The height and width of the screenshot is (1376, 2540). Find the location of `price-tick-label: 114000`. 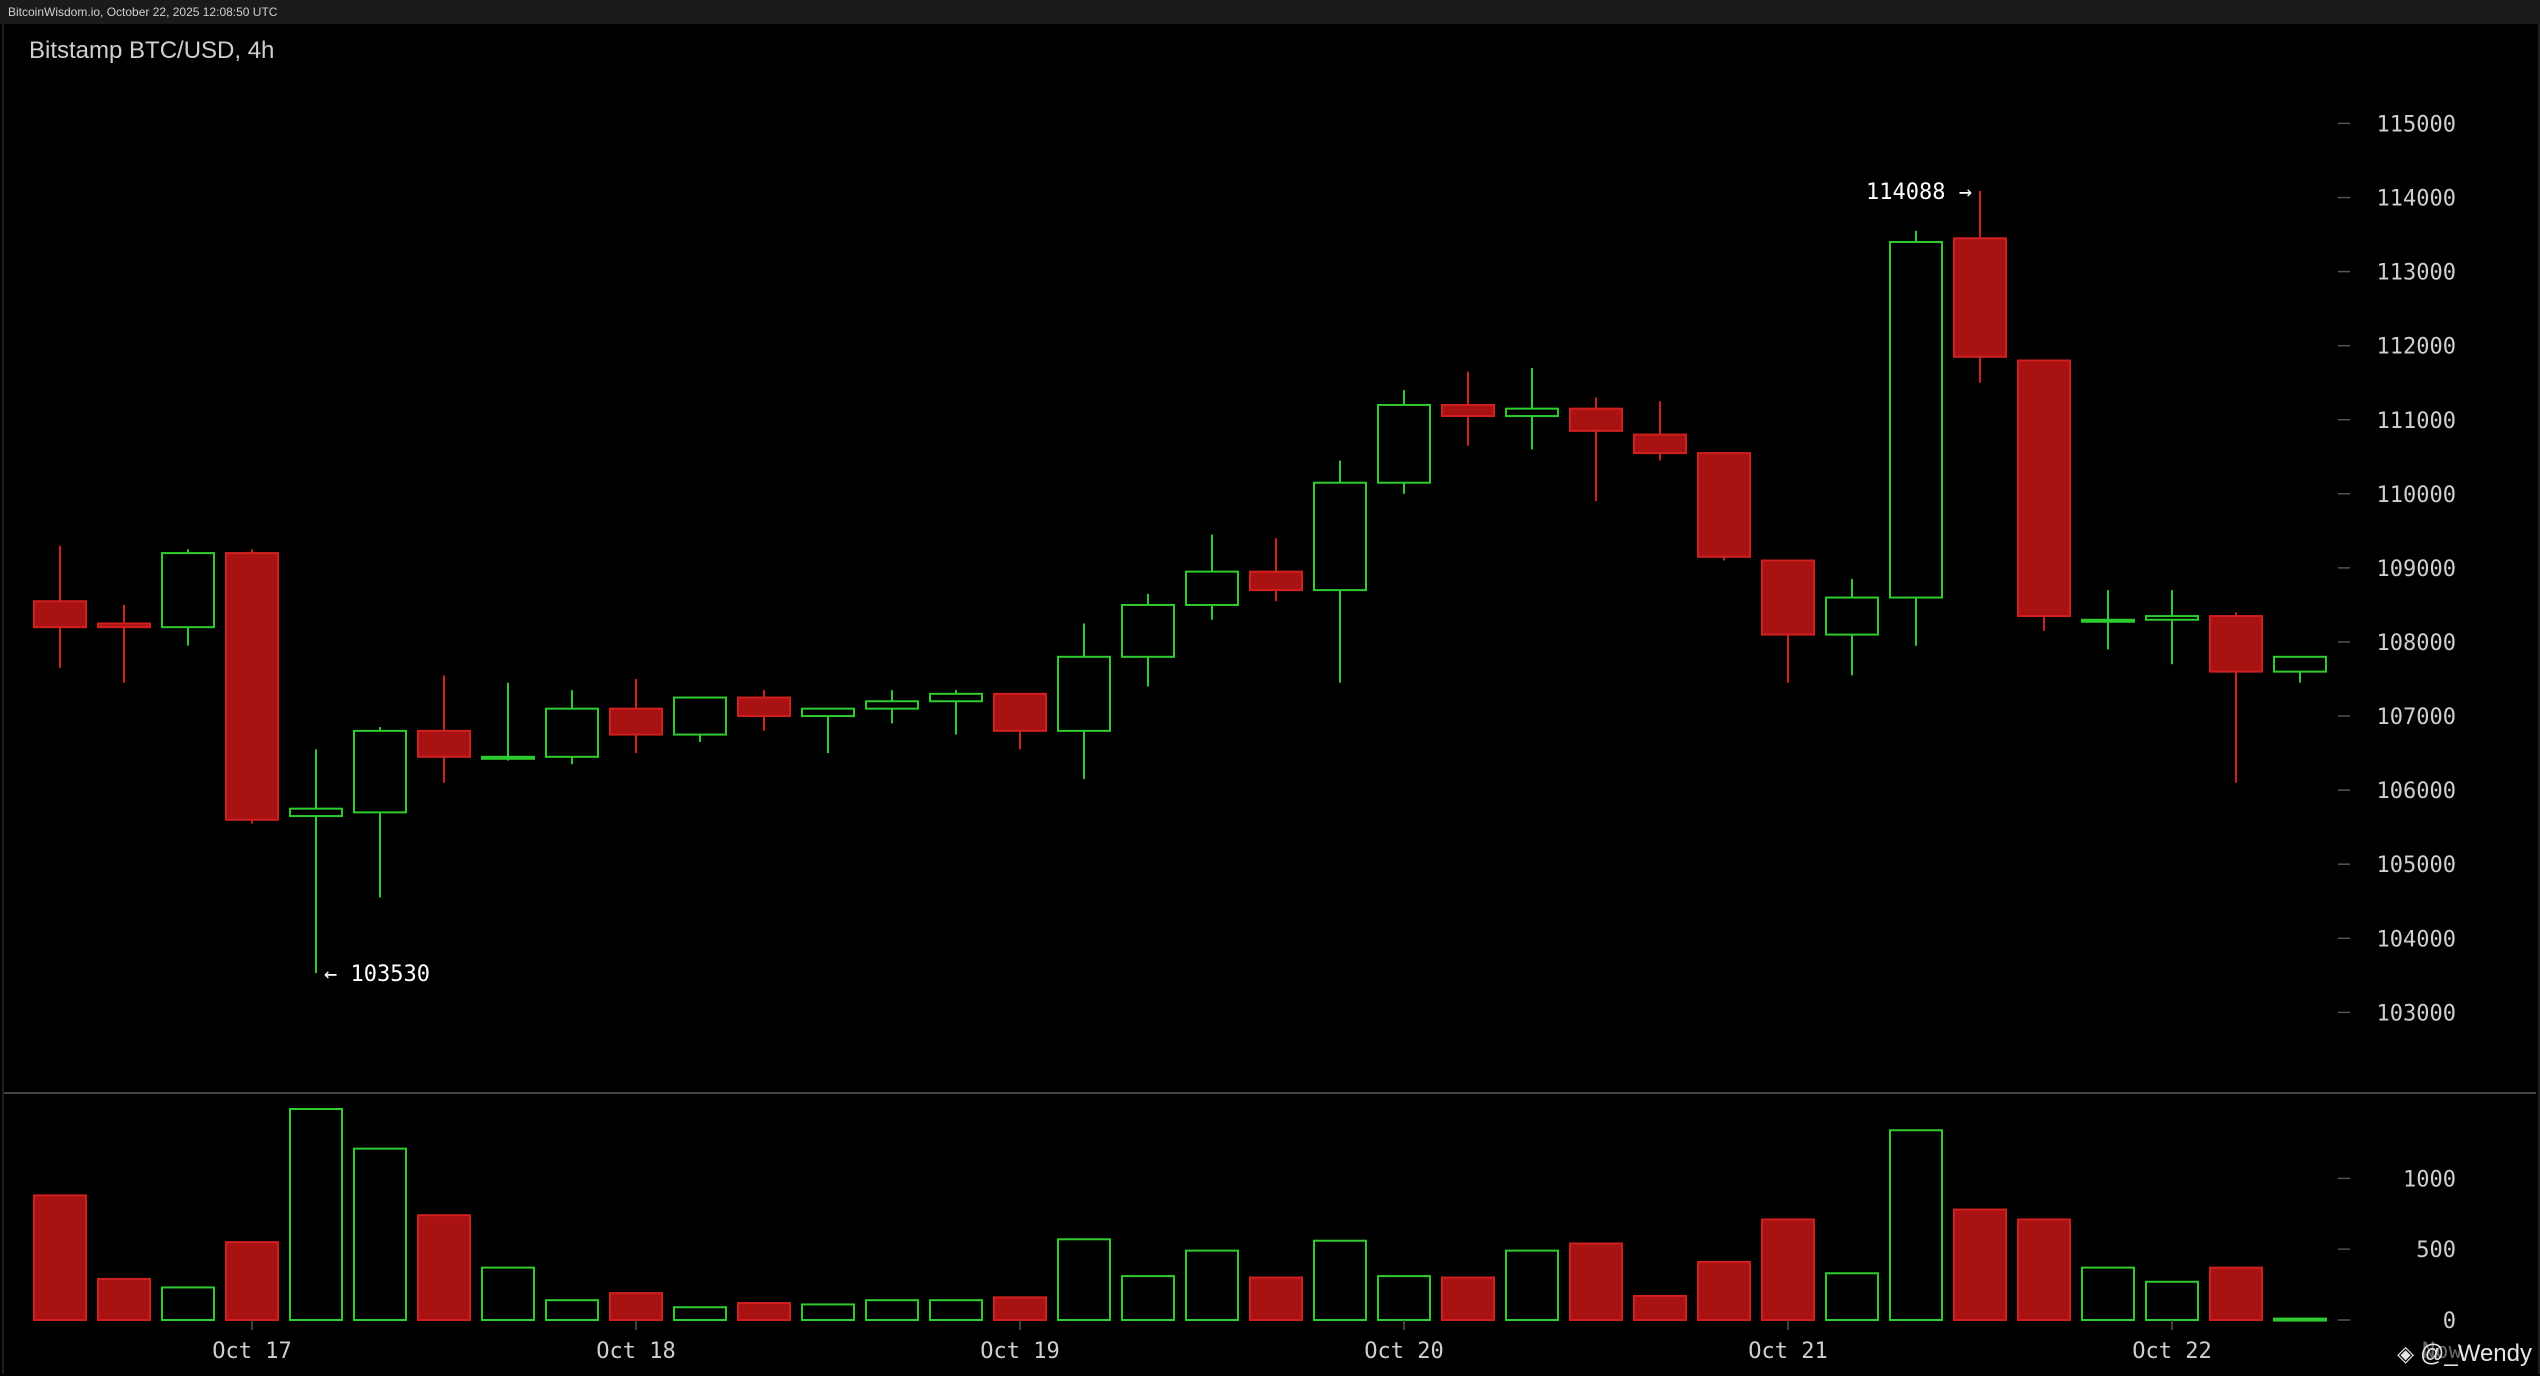

price-tick-label: 114000 is located at coordinates (2416, 199).